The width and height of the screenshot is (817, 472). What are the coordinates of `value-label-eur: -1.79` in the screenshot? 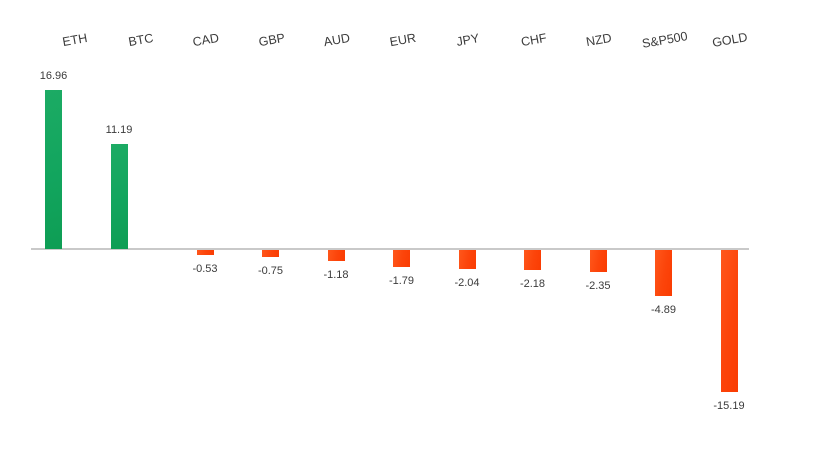 It's located at (401, 280).